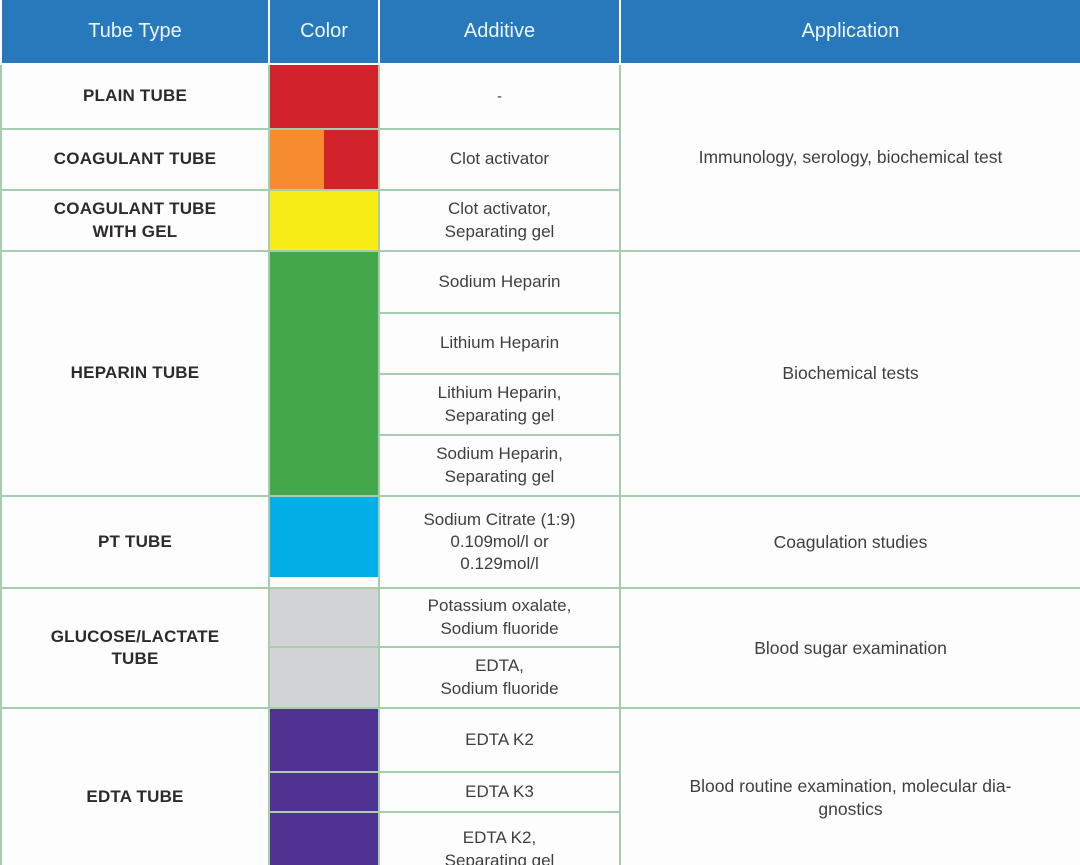  I want to click on color-swatch-pt-cyan, so click(324, 537).